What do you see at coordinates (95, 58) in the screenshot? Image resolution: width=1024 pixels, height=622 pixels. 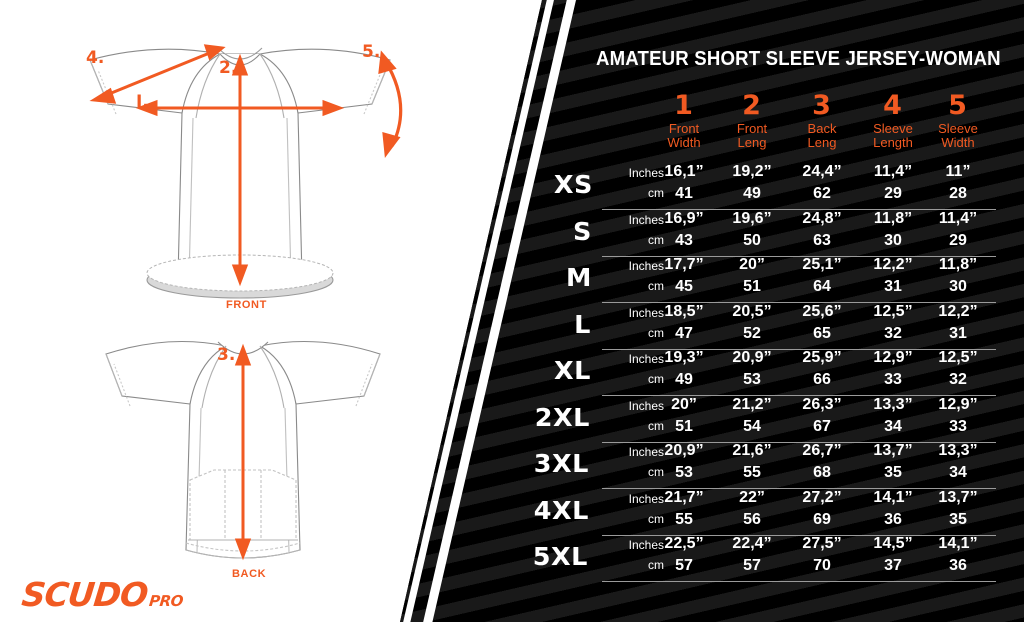 I see `marker-4-label: 4.` at bounding box center [95, 58].